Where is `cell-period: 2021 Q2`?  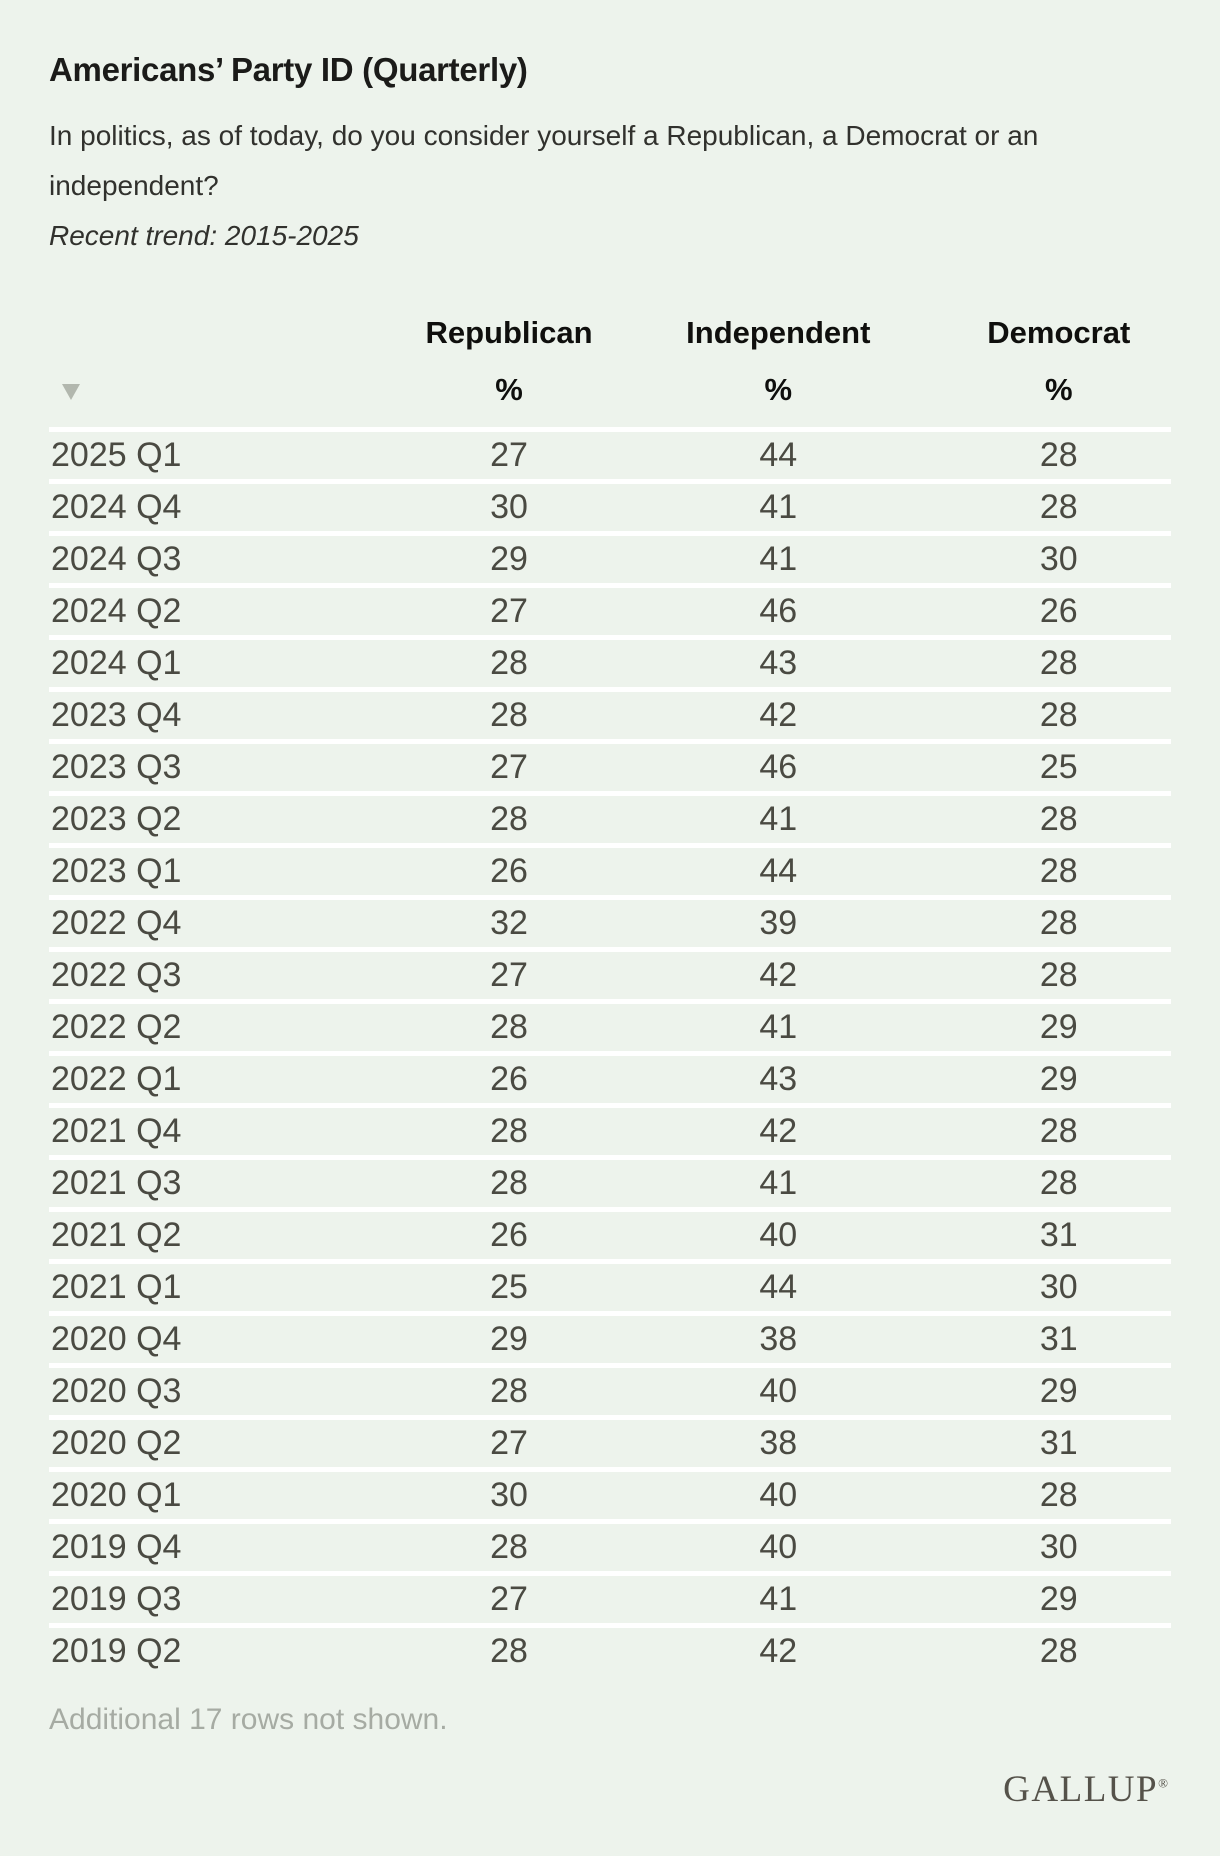 cell-period: 2021 Q2 is located at coordinates (229, 1236).